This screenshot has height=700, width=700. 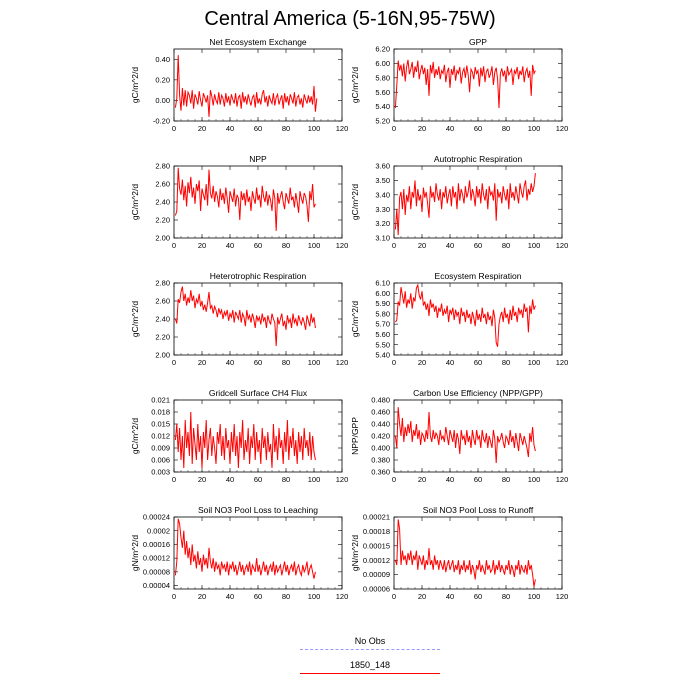 What do you see at coordinates (382, 106) in the screenshot?
I see `y-tick-label: 5.40` at bounding box center [382, 106].